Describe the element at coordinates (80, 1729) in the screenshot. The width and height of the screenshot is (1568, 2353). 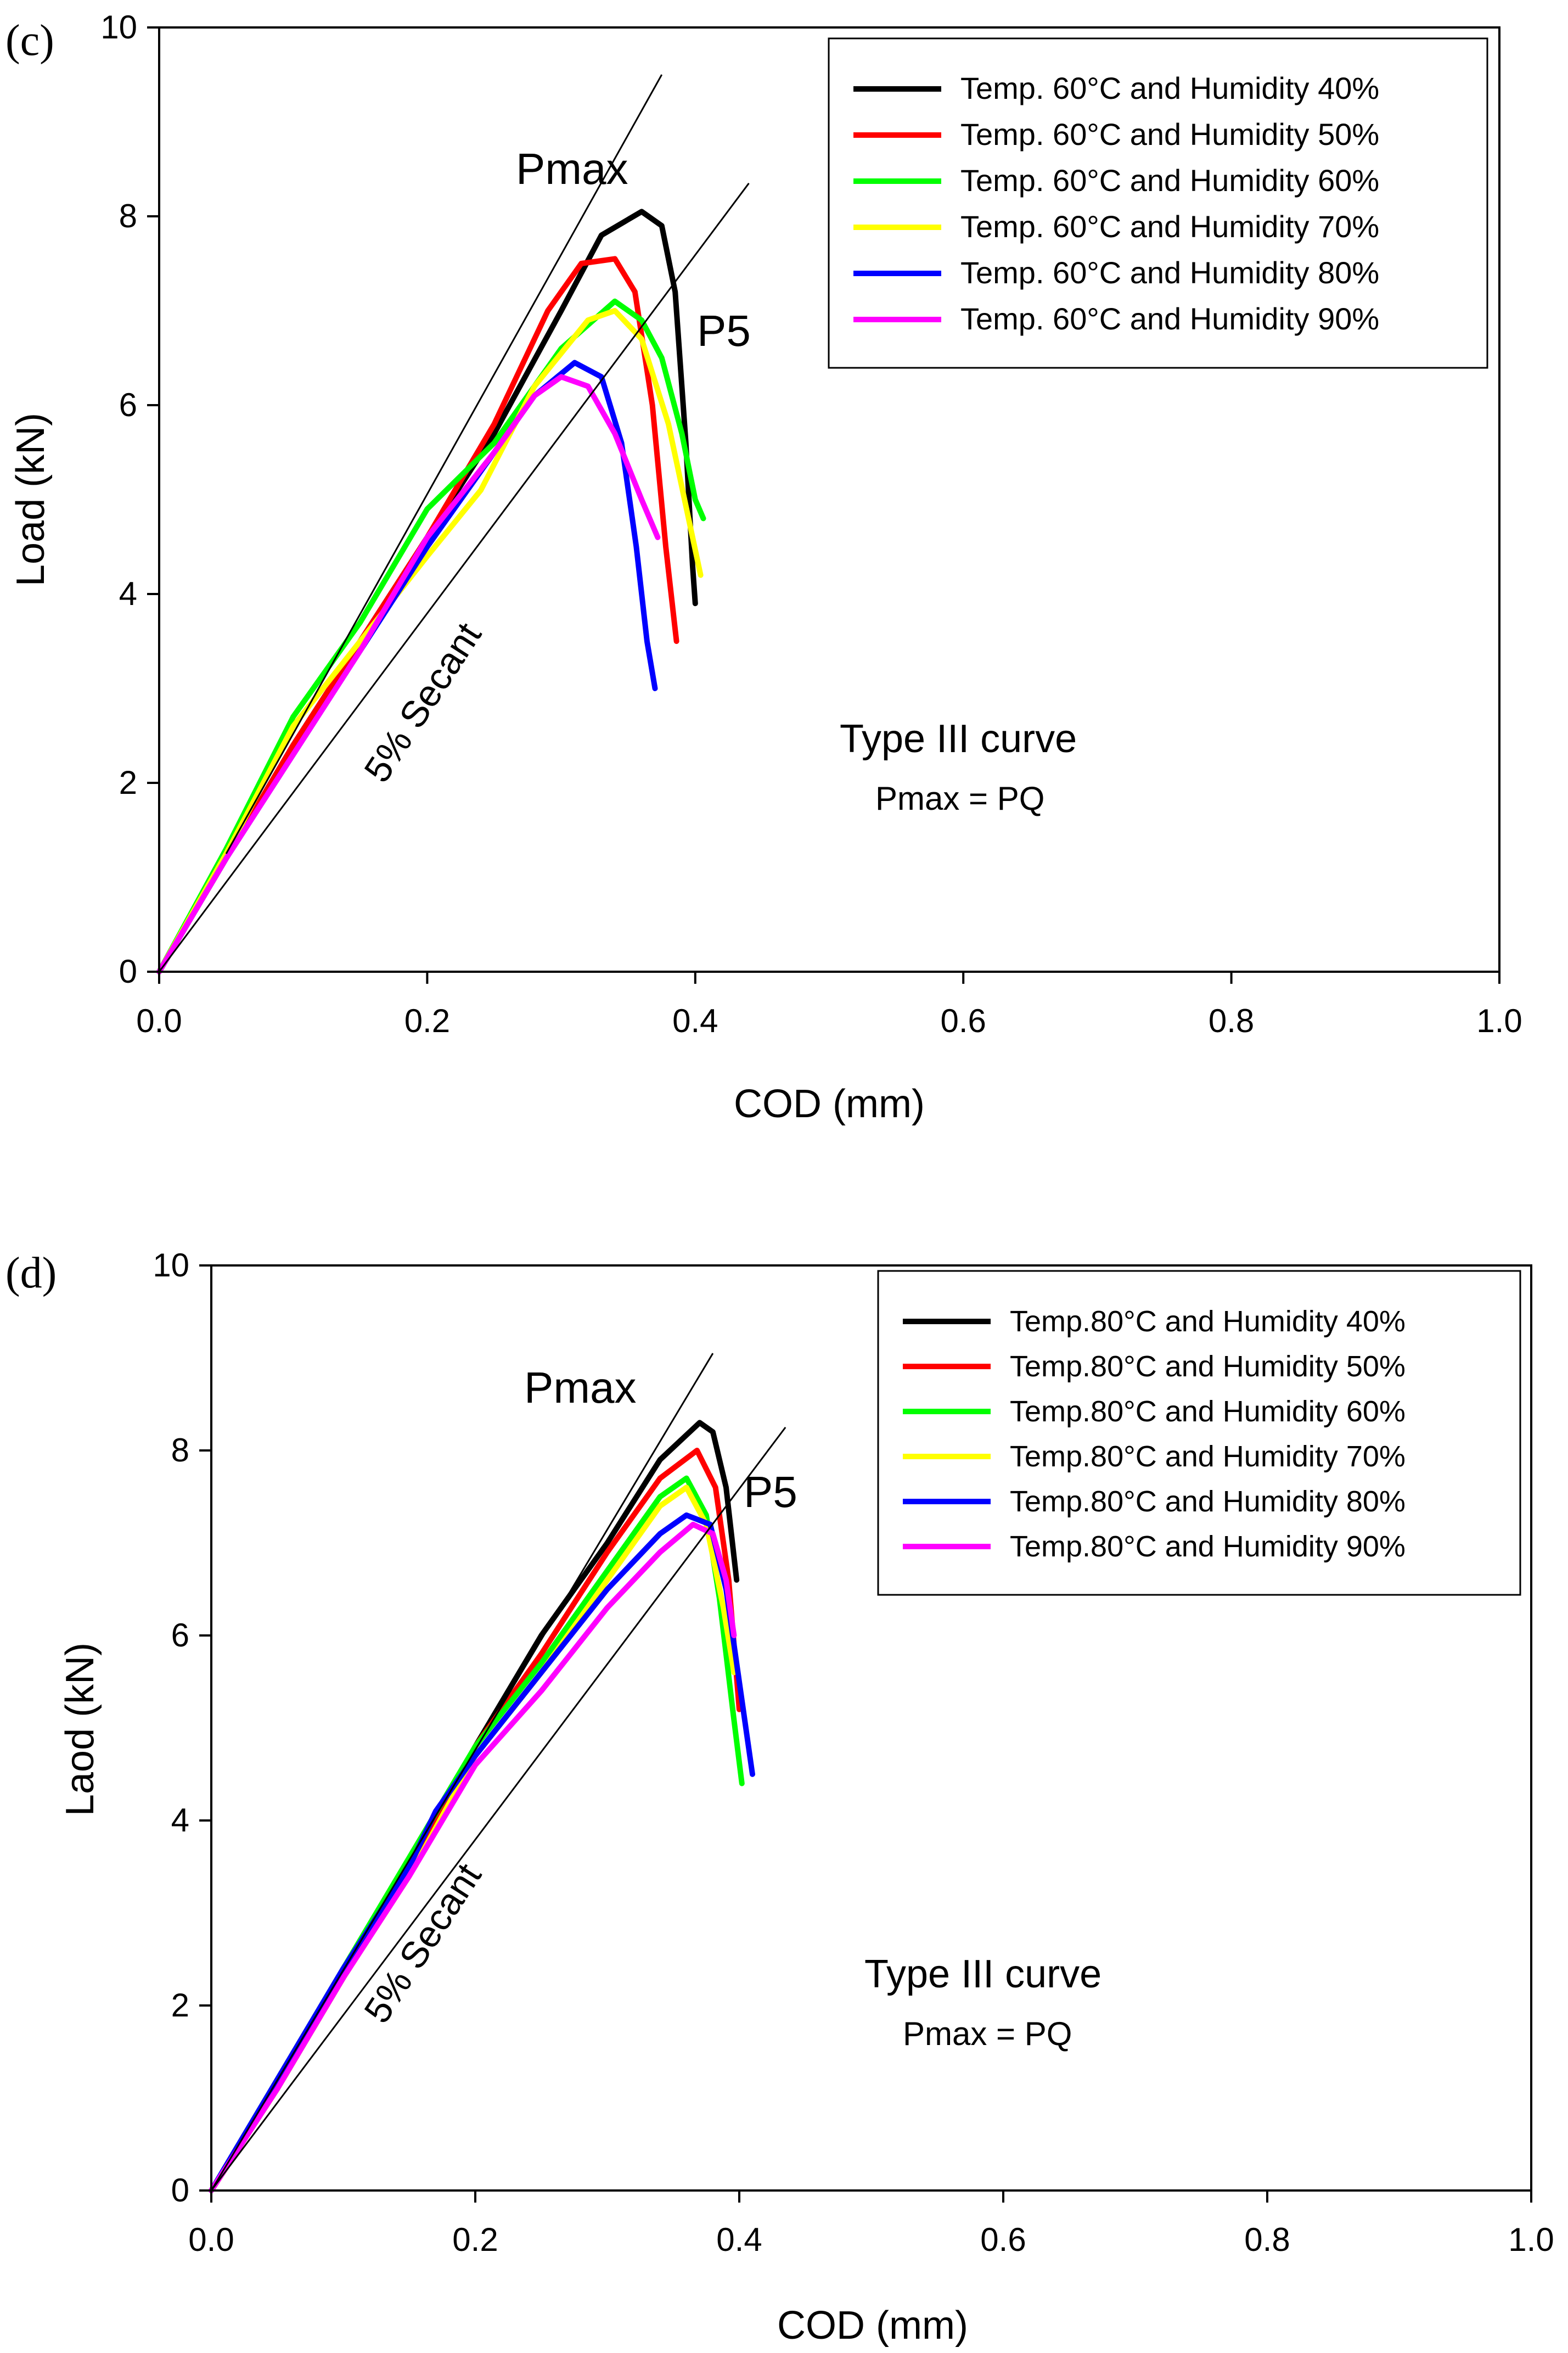
I see `y-axis-title: Laod (kN)` at that location.